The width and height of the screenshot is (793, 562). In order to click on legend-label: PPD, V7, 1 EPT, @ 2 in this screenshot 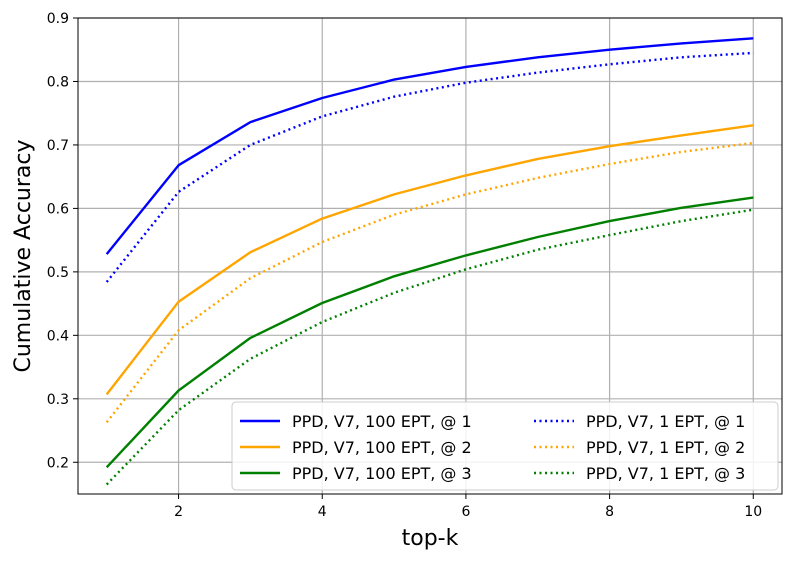, I will do `click(665, 447)`.